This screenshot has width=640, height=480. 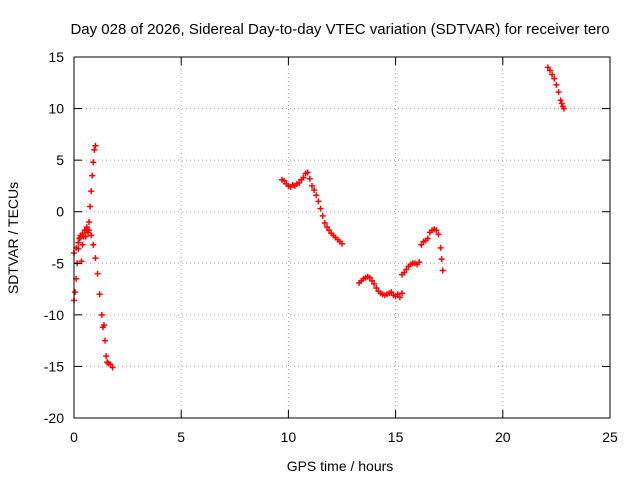 What do you see at coordinates (56, 57) in the screenshot?
I see `y-tick-label: 15` at bounding box center [56, 57].